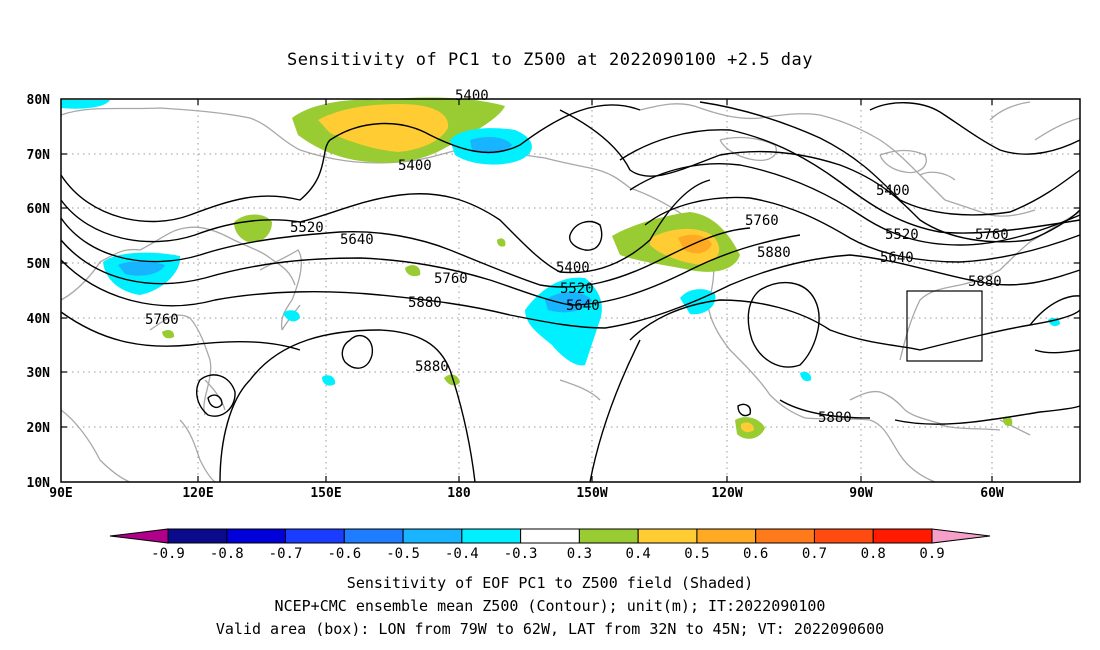  Describe the element at coordinates (39, 319) in the screenshot. I see `lat-label: 40N` at that location.